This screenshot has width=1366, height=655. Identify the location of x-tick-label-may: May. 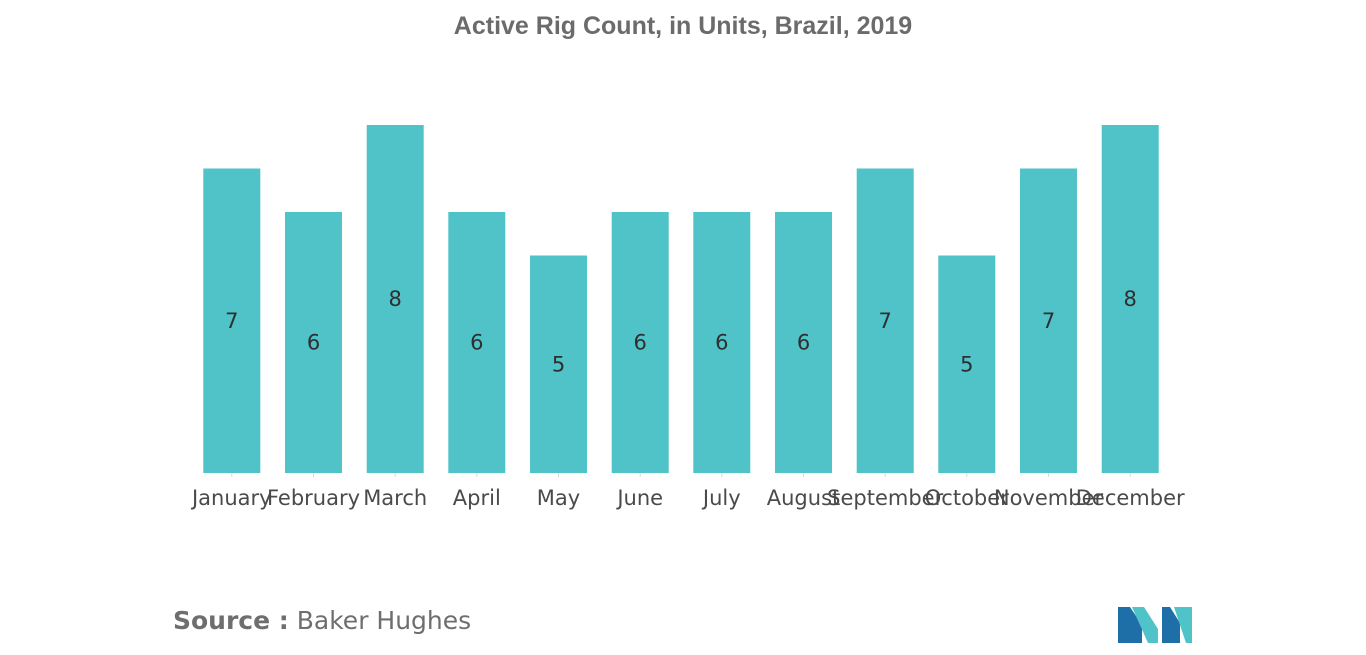
(558, 498).